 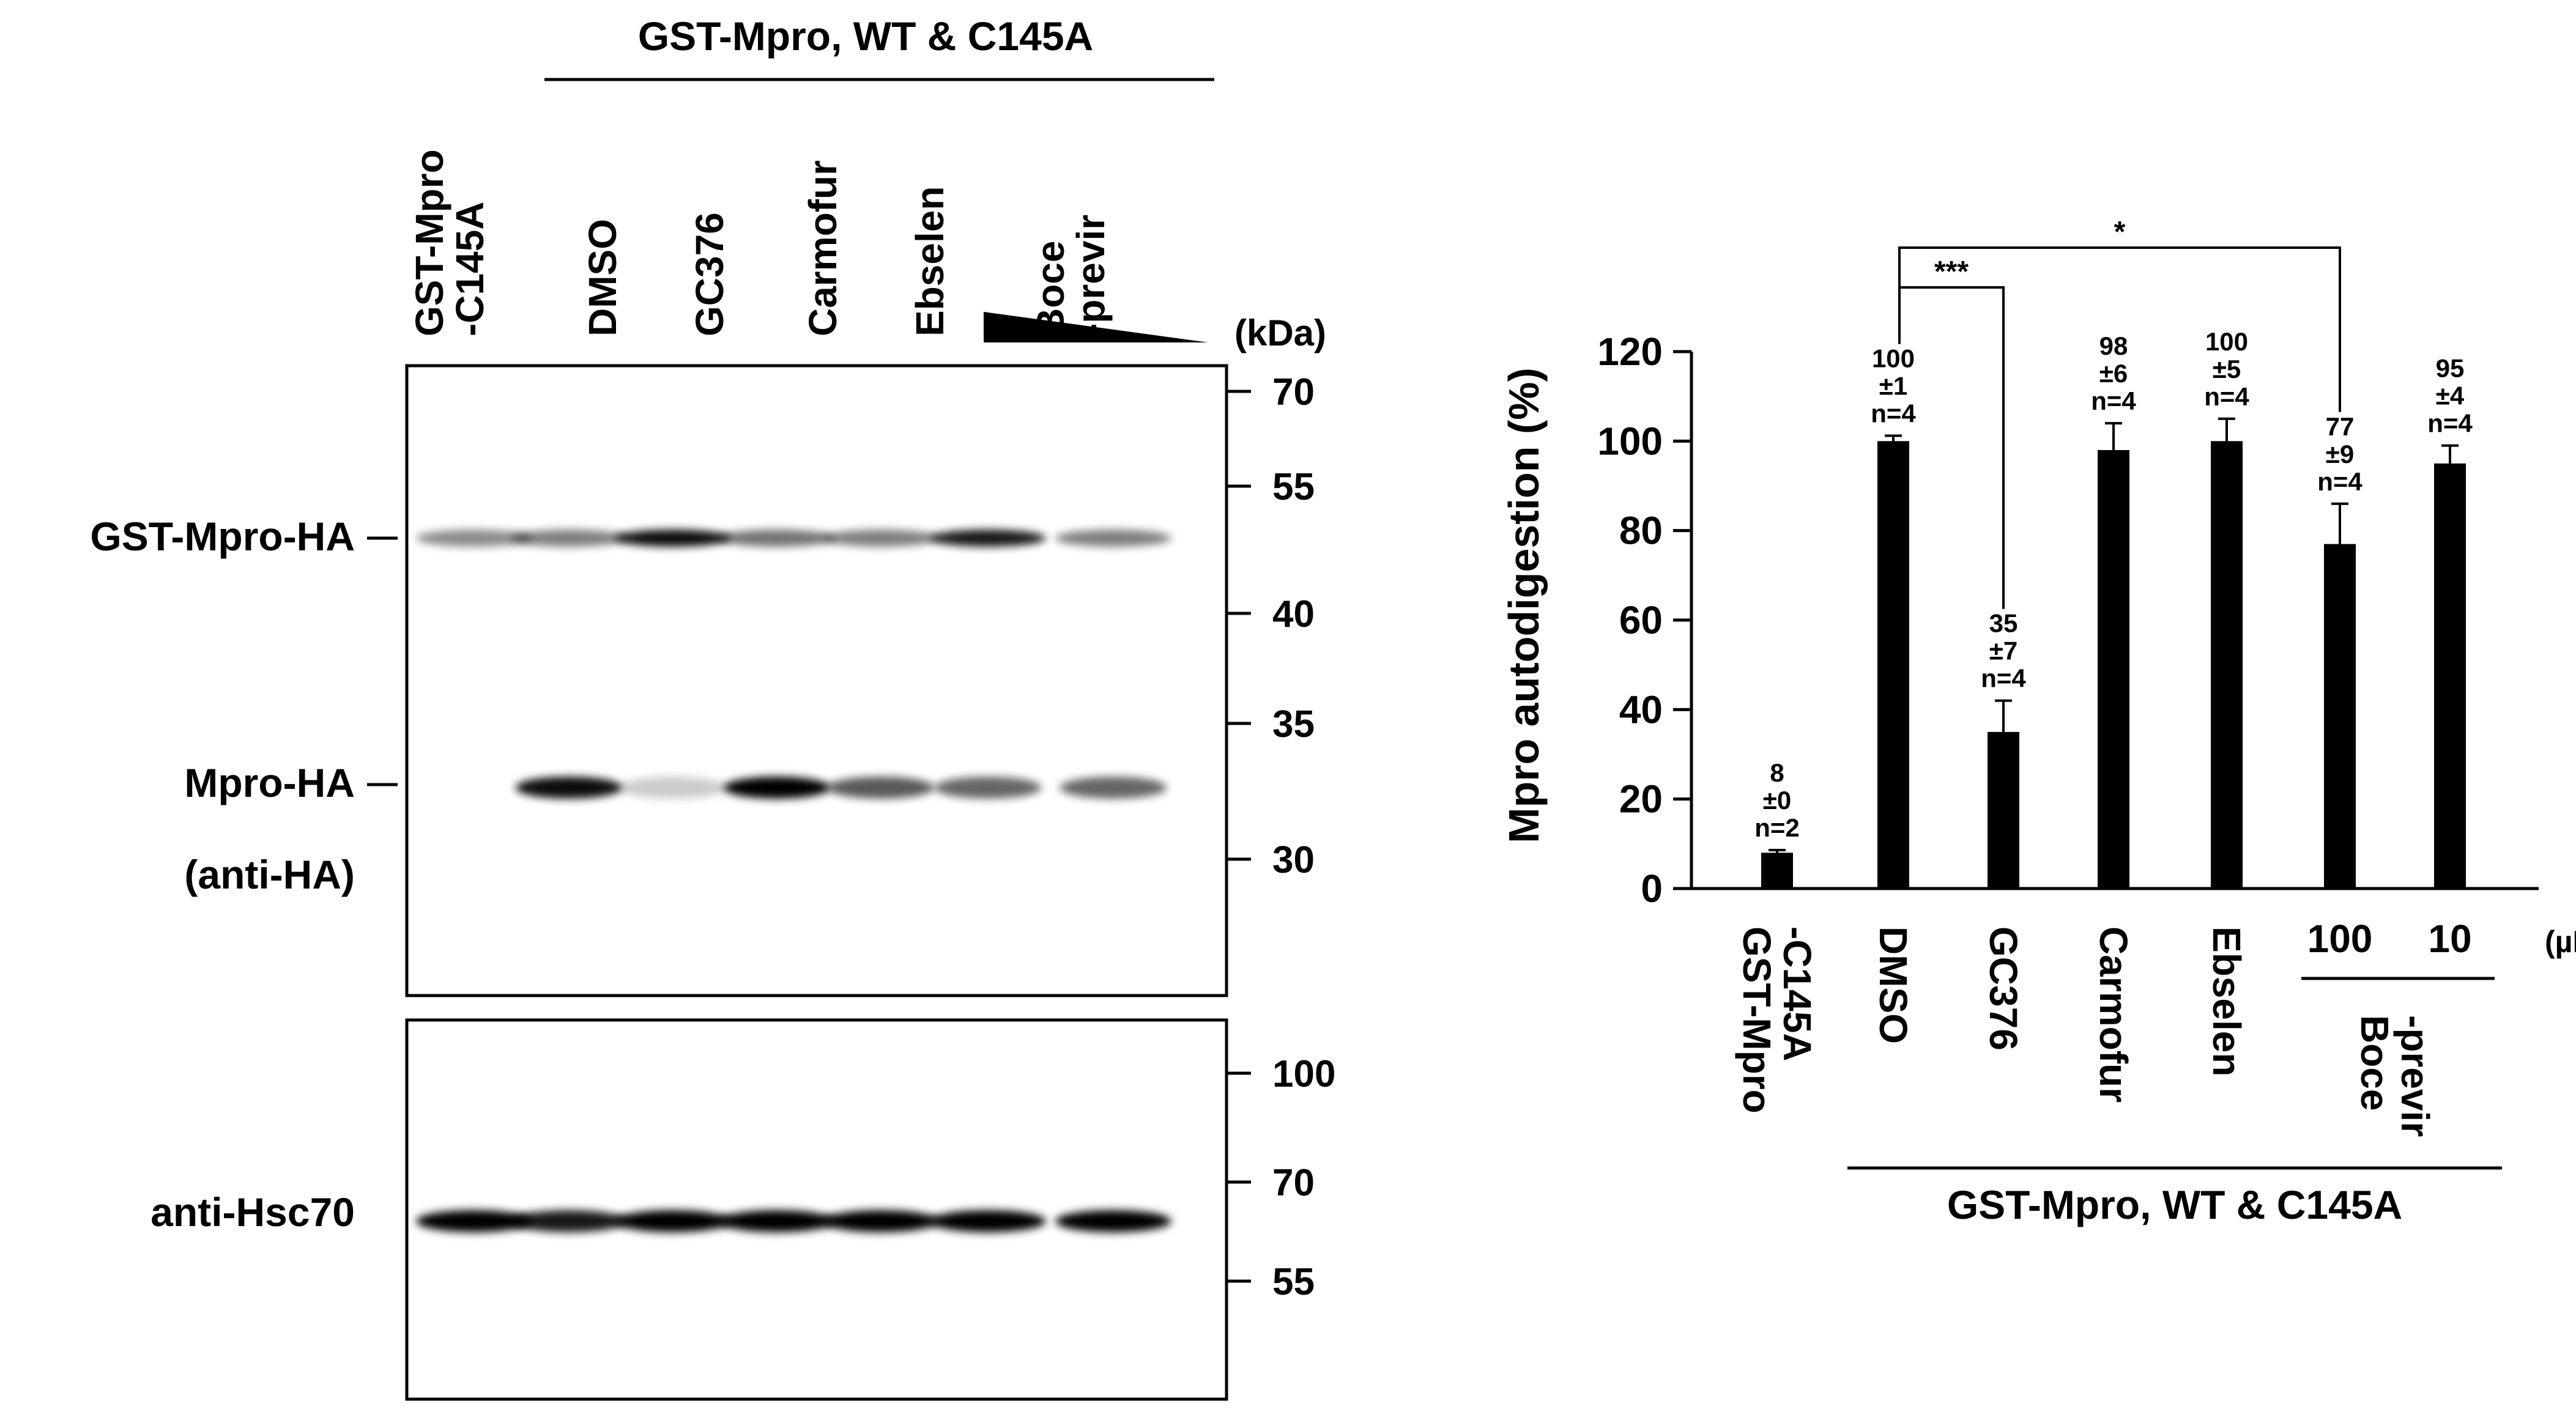 What do you see at coordinates (1293, 724) in the screenshot?
I see `mw-marker-35: 35` at bounding box center [1293, 724].